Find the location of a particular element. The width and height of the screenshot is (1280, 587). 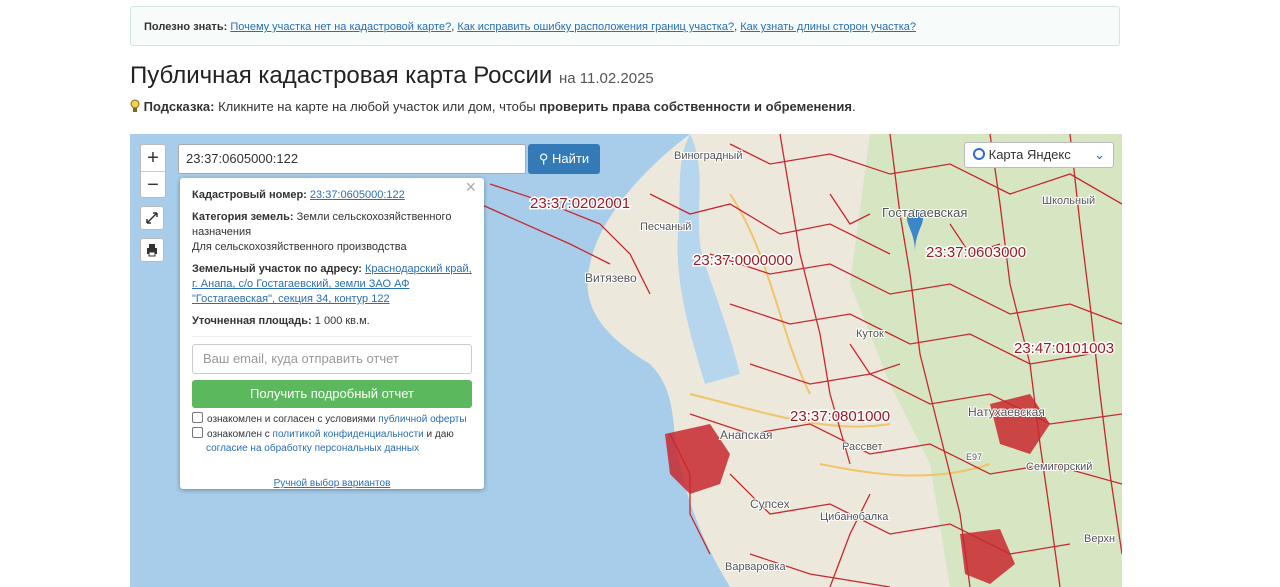

place: E97 is located at coordinates (974, 457).